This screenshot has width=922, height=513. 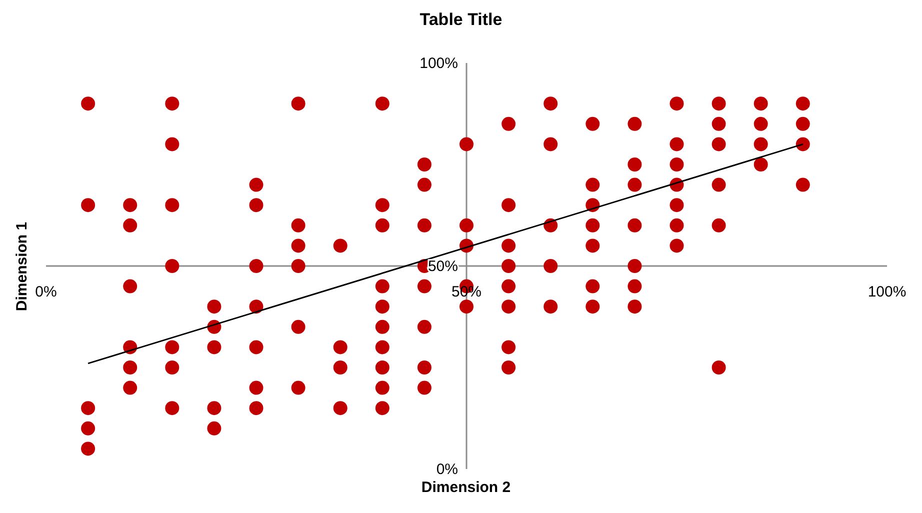 I want to click on x-tick-label: 50%, so click(x=466, y=292).